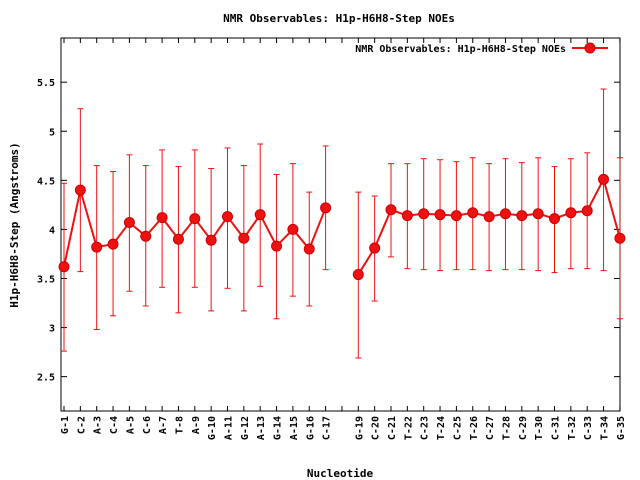  I want to click on y-tick-label: 4, so click(52, 230).